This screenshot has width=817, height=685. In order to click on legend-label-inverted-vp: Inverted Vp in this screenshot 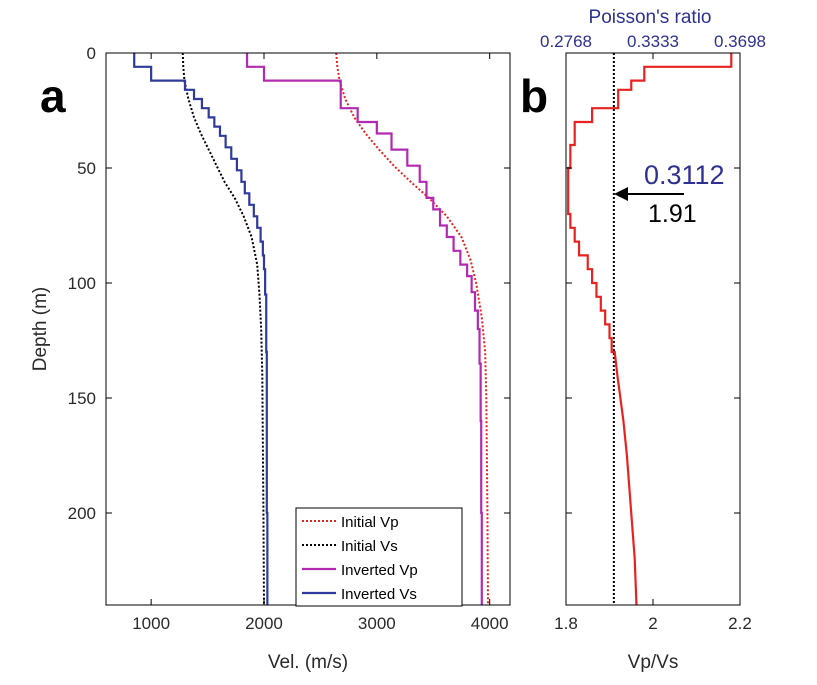, I will do `click(379, 570)`.